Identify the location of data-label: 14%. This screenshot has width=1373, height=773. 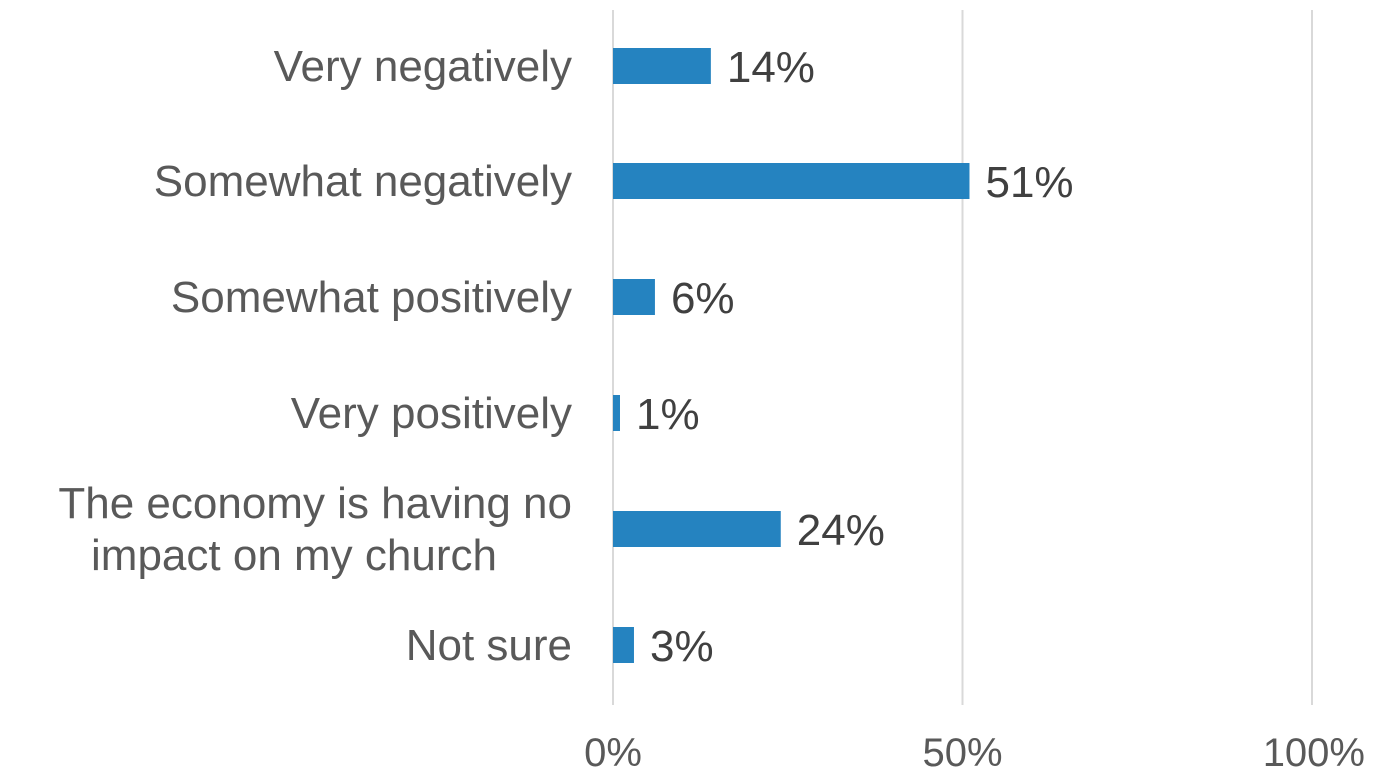
(771, 67).